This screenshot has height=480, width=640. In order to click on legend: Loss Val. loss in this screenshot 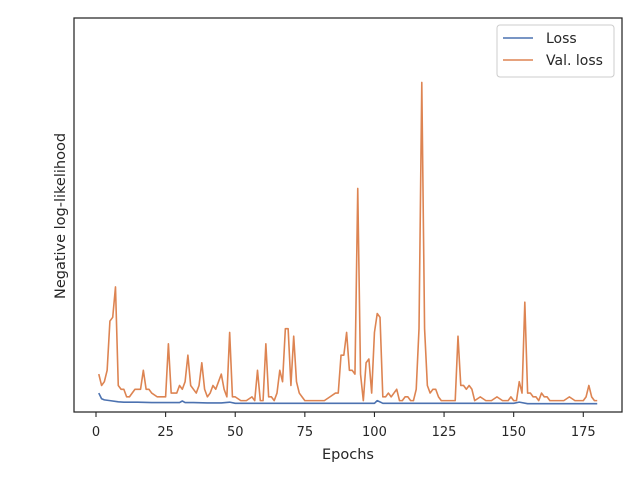, I will do `click(555, 51)`.